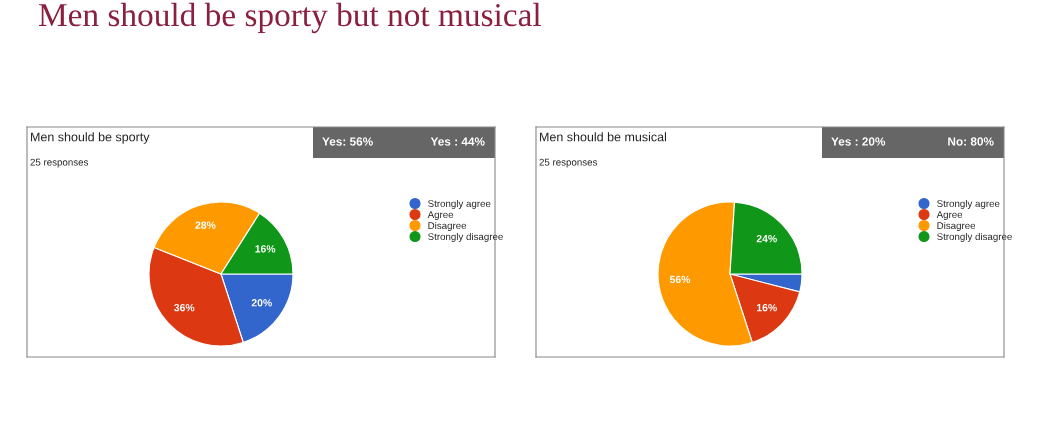  I want to click on text: Yes: 56%, so click(347, 141).